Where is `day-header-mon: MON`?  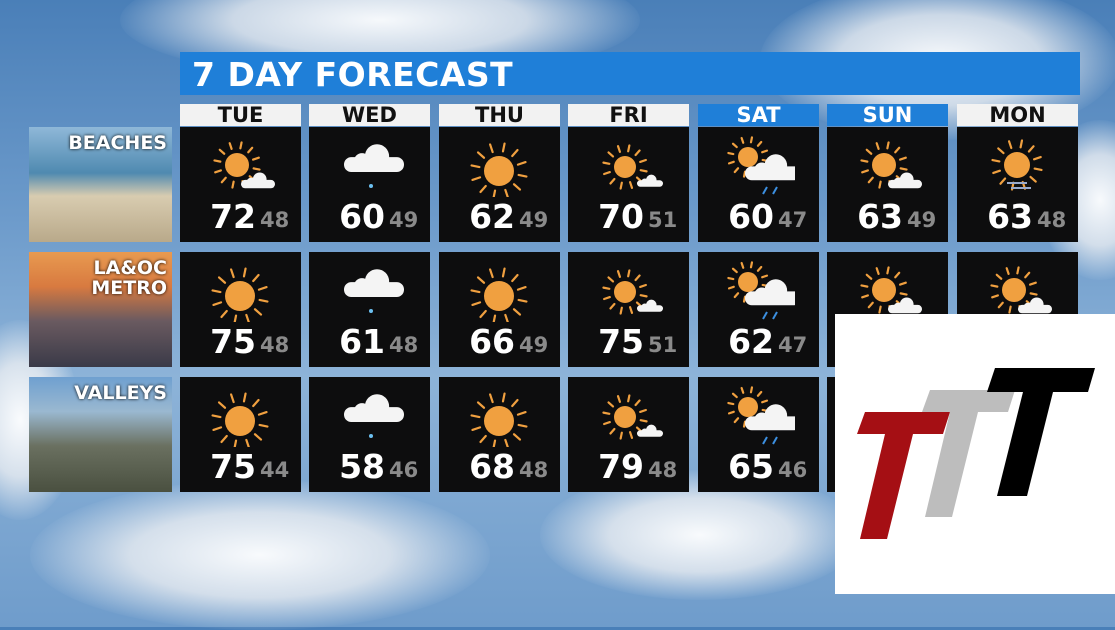
day-header-mon: MON is located at coordinates (1017, 115).